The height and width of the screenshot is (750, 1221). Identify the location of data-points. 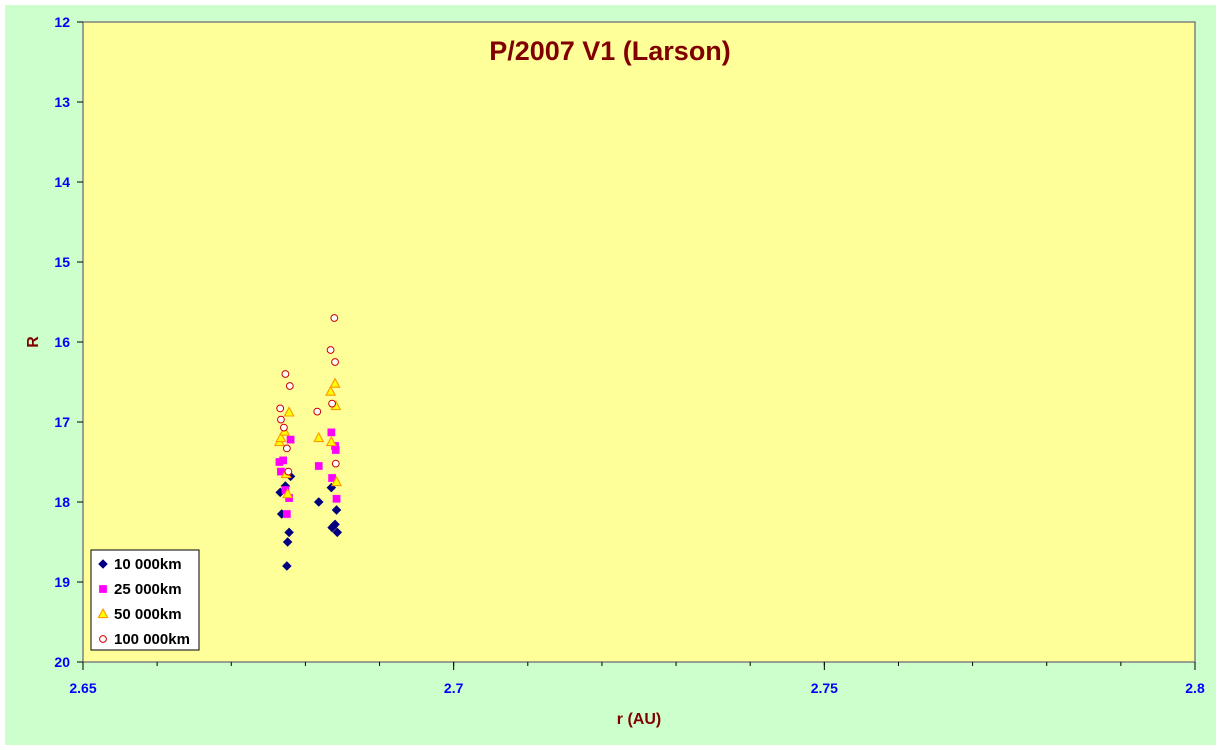
(308, 442).